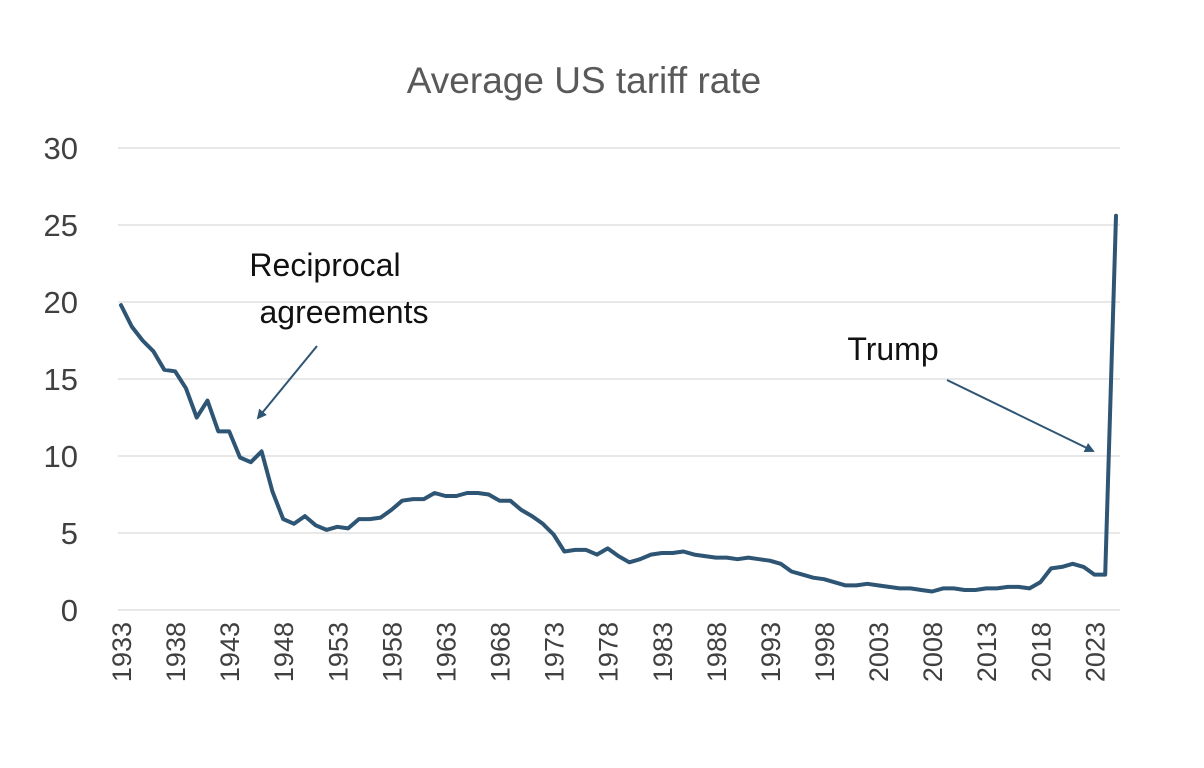 This screenshot has height=768, width=1204. Describe the element at coordinates (287, 382) in the screenshot. I see `annotation-reciprocal-arrow` at that location.